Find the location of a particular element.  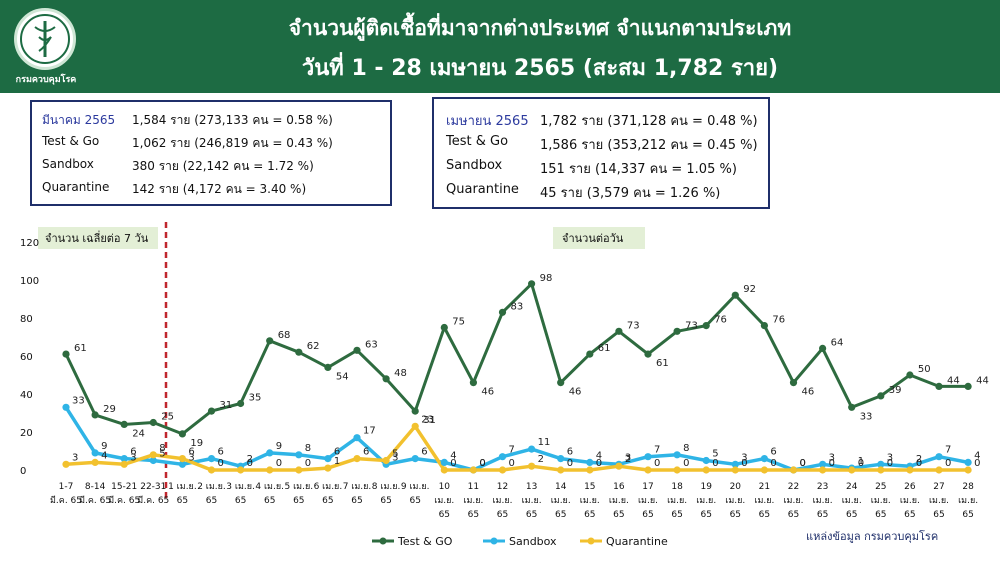

x-tick-label: 22 is located at coordinates (793, 487).